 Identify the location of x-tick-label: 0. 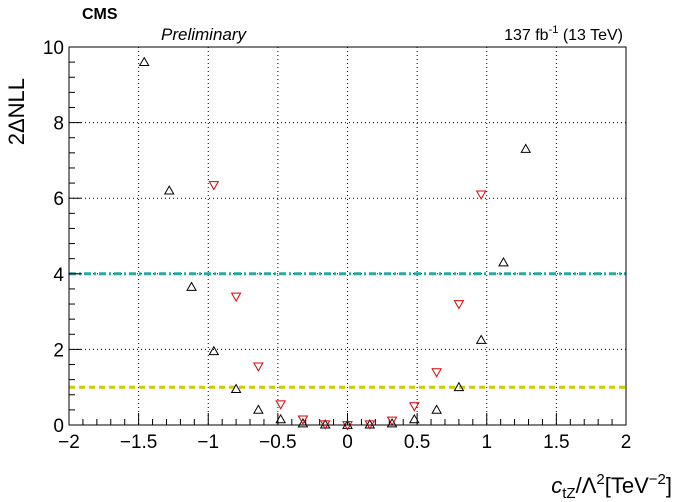
(347, 442).